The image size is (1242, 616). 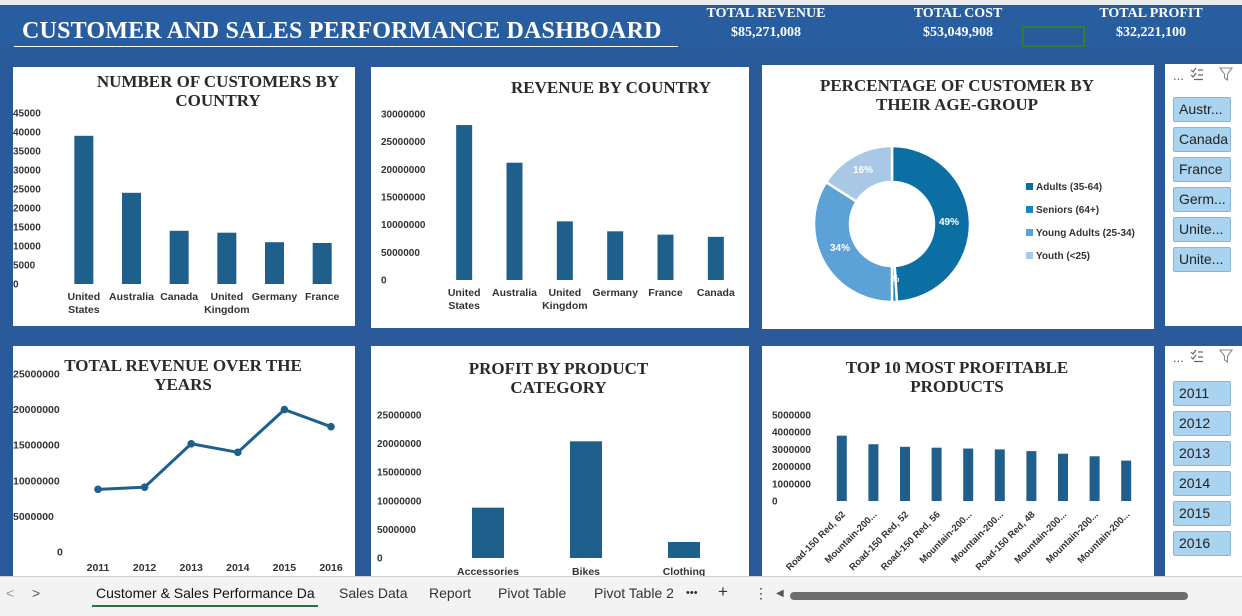 What do you see at coordinates (716, 293) in the screenshot?
I see `x-tick-label: Canada` at bounding box center [716, 293].